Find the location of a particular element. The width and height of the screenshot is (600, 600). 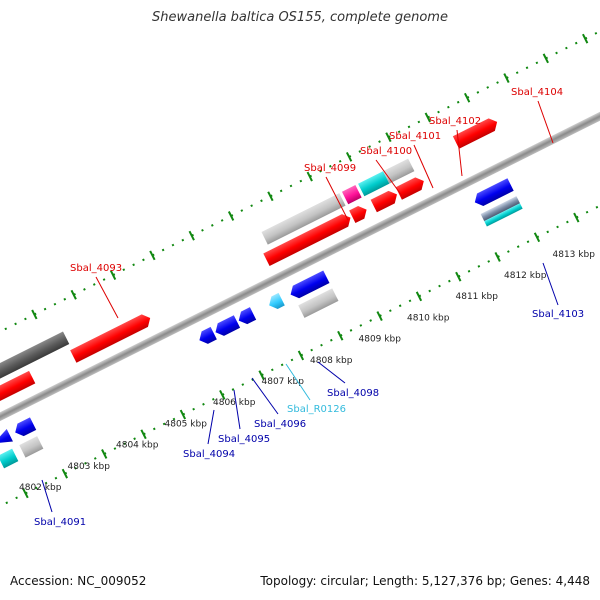

gene-label: Sbal_4098 is located at coordinates (353, 393).